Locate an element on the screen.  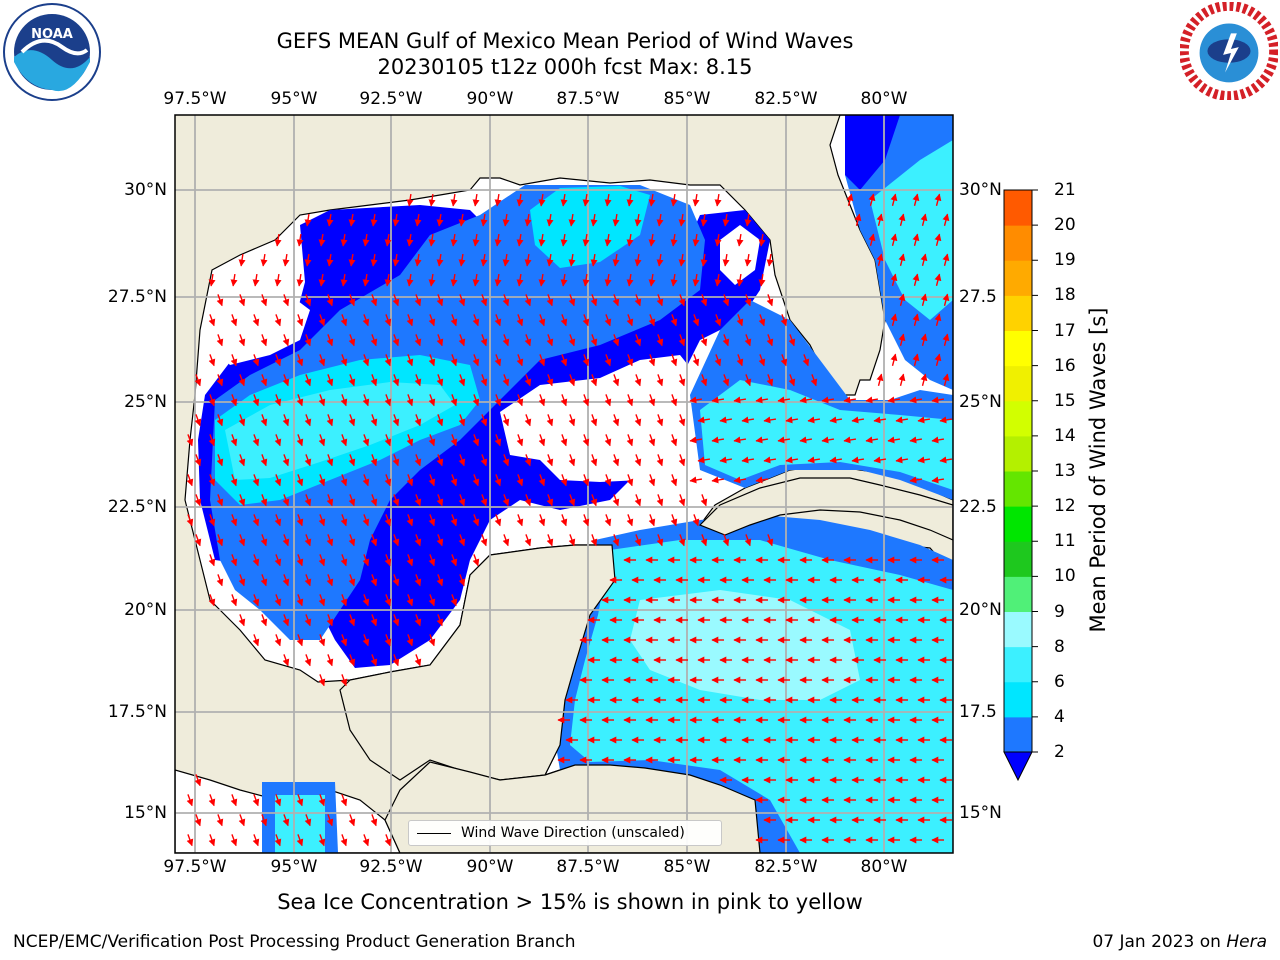
colorbar-tick-label: 17 is located at coordinates (1065, 330).